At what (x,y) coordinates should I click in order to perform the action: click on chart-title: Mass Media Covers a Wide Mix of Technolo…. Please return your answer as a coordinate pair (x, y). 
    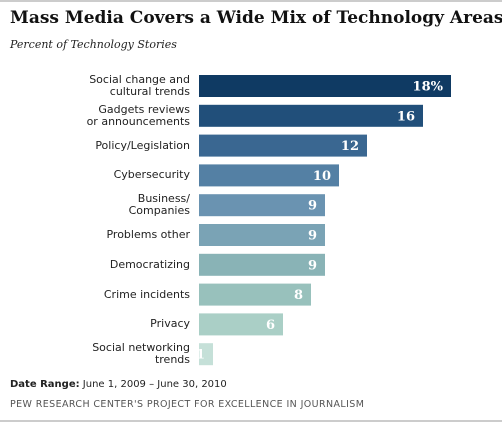
    Looking at the image, I should click on (256, 18).